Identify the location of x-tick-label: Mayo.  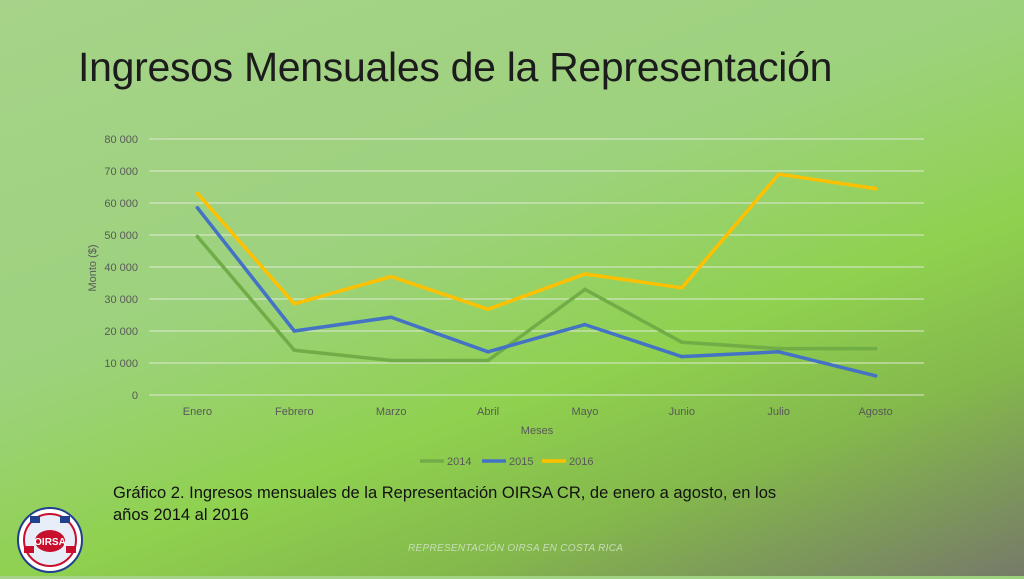
(584, 412).